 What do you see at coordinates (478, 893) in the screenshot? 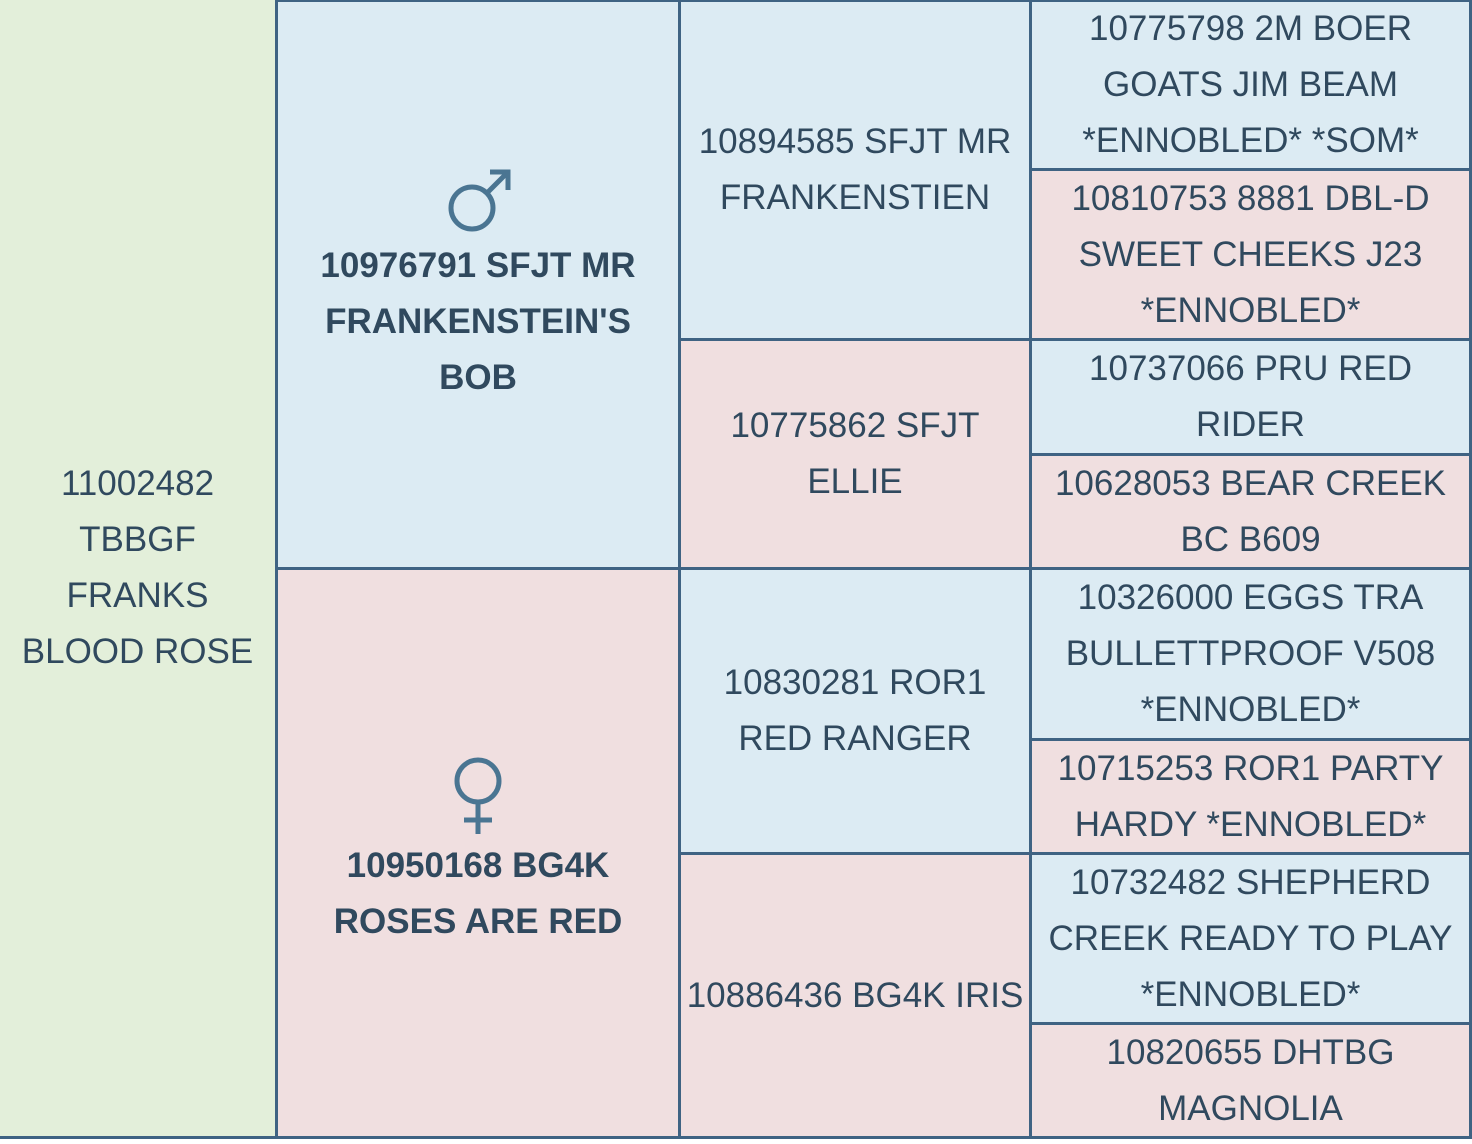
I see `animal-name: 10950168 BG4K ROSES ARE RED` at bounding box center [478, 893].